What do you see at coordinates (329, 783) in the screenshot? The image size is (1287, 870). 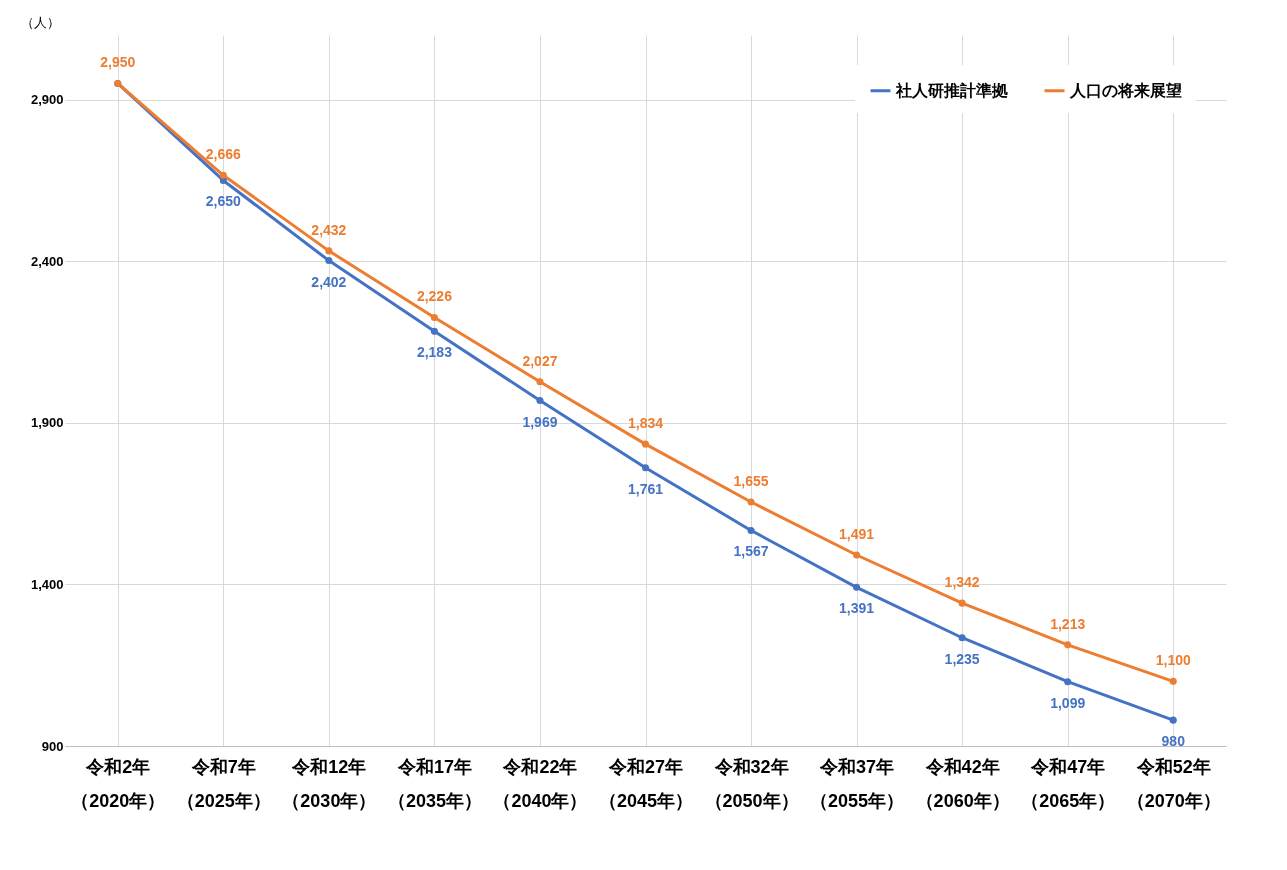 I see `x-tick-label: 令和12年（2030年）` at bounding box center [329, 783].